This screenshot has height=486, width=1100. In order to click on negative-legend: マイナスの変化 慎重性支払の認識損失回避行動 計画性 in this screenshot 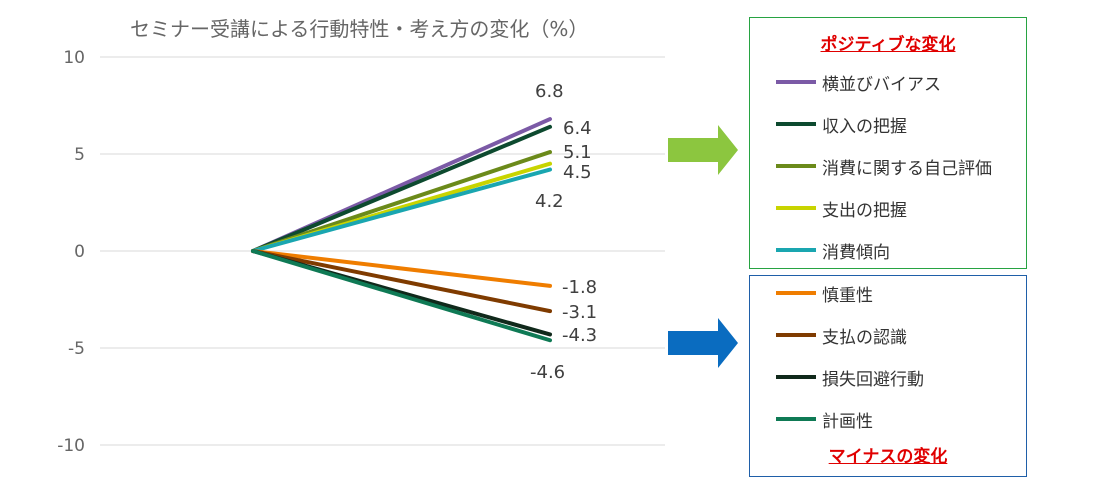, I will do `click(888, 376)`.